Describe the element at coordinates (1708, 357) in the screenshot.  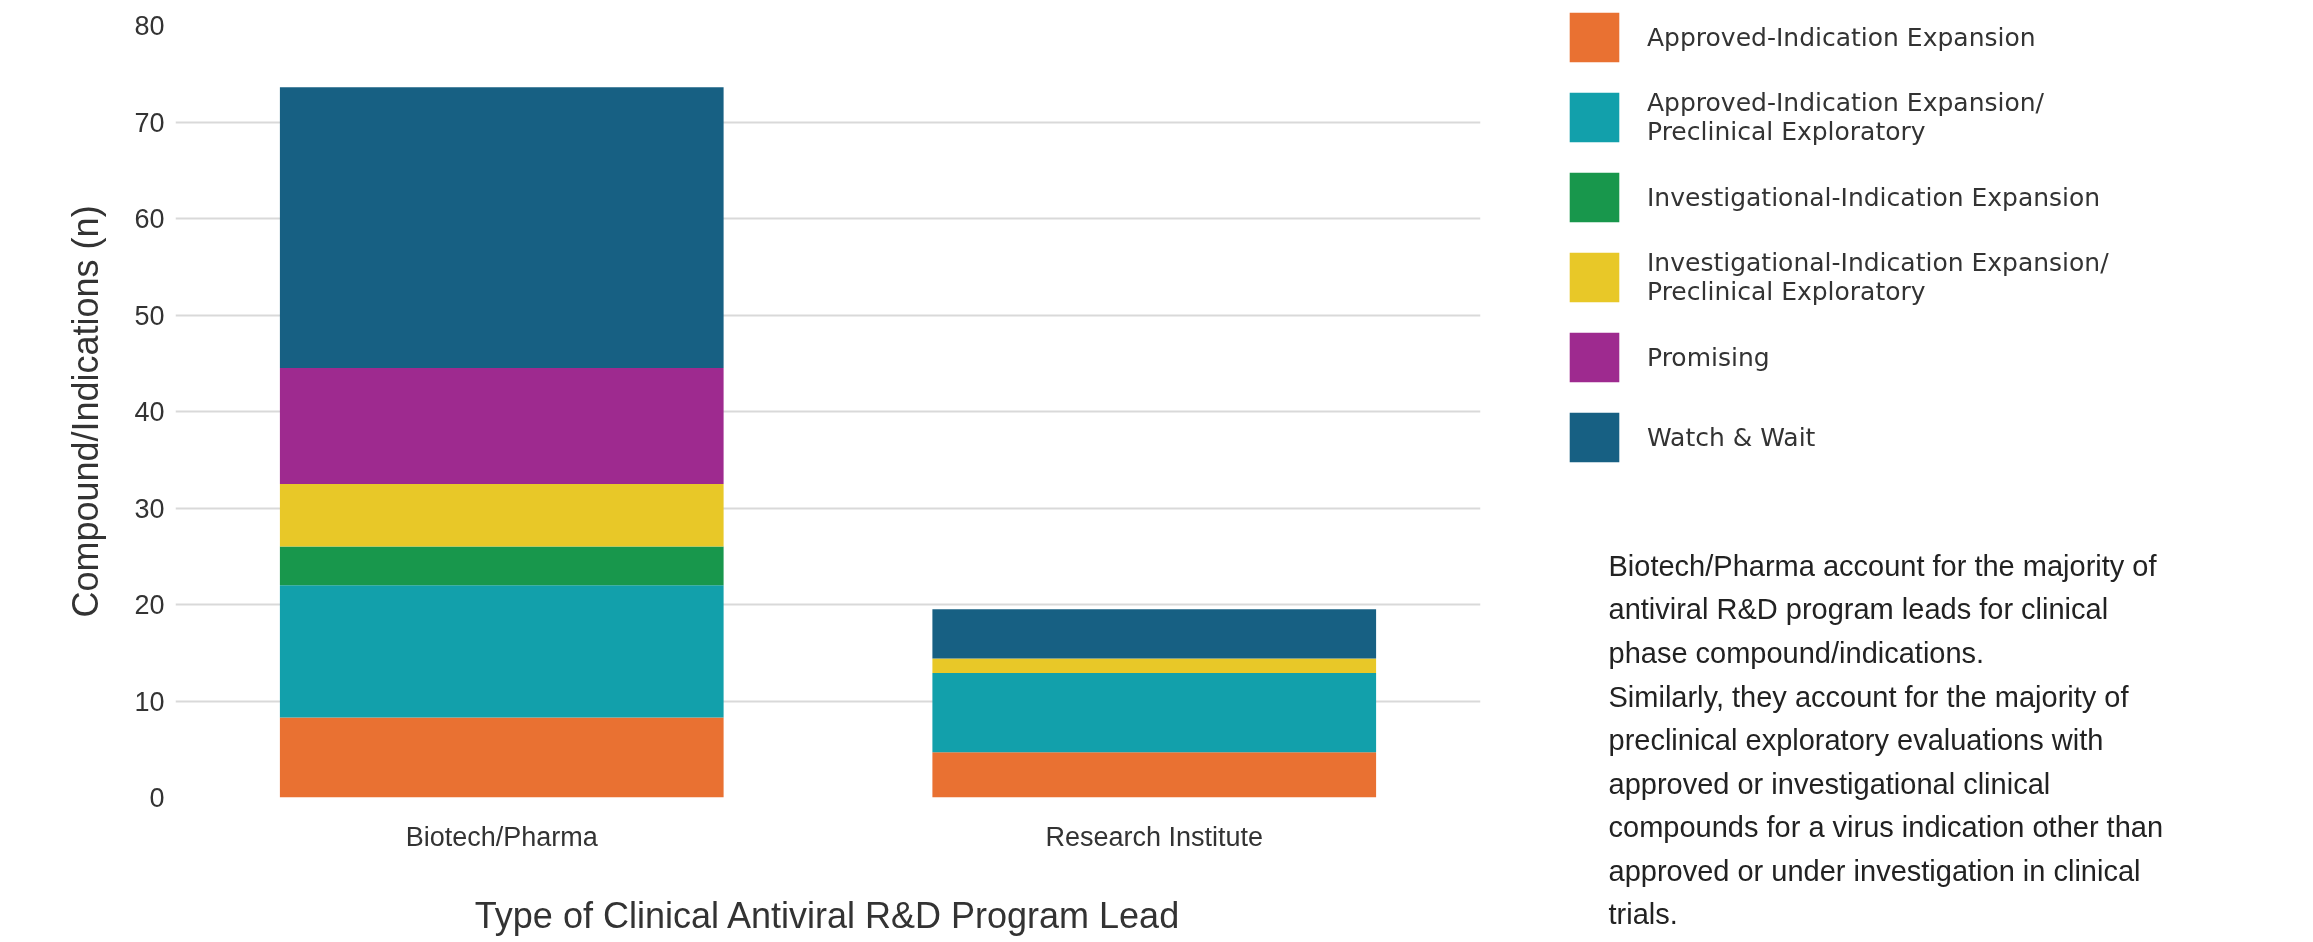
I see `legend-label: Promising` at that location.